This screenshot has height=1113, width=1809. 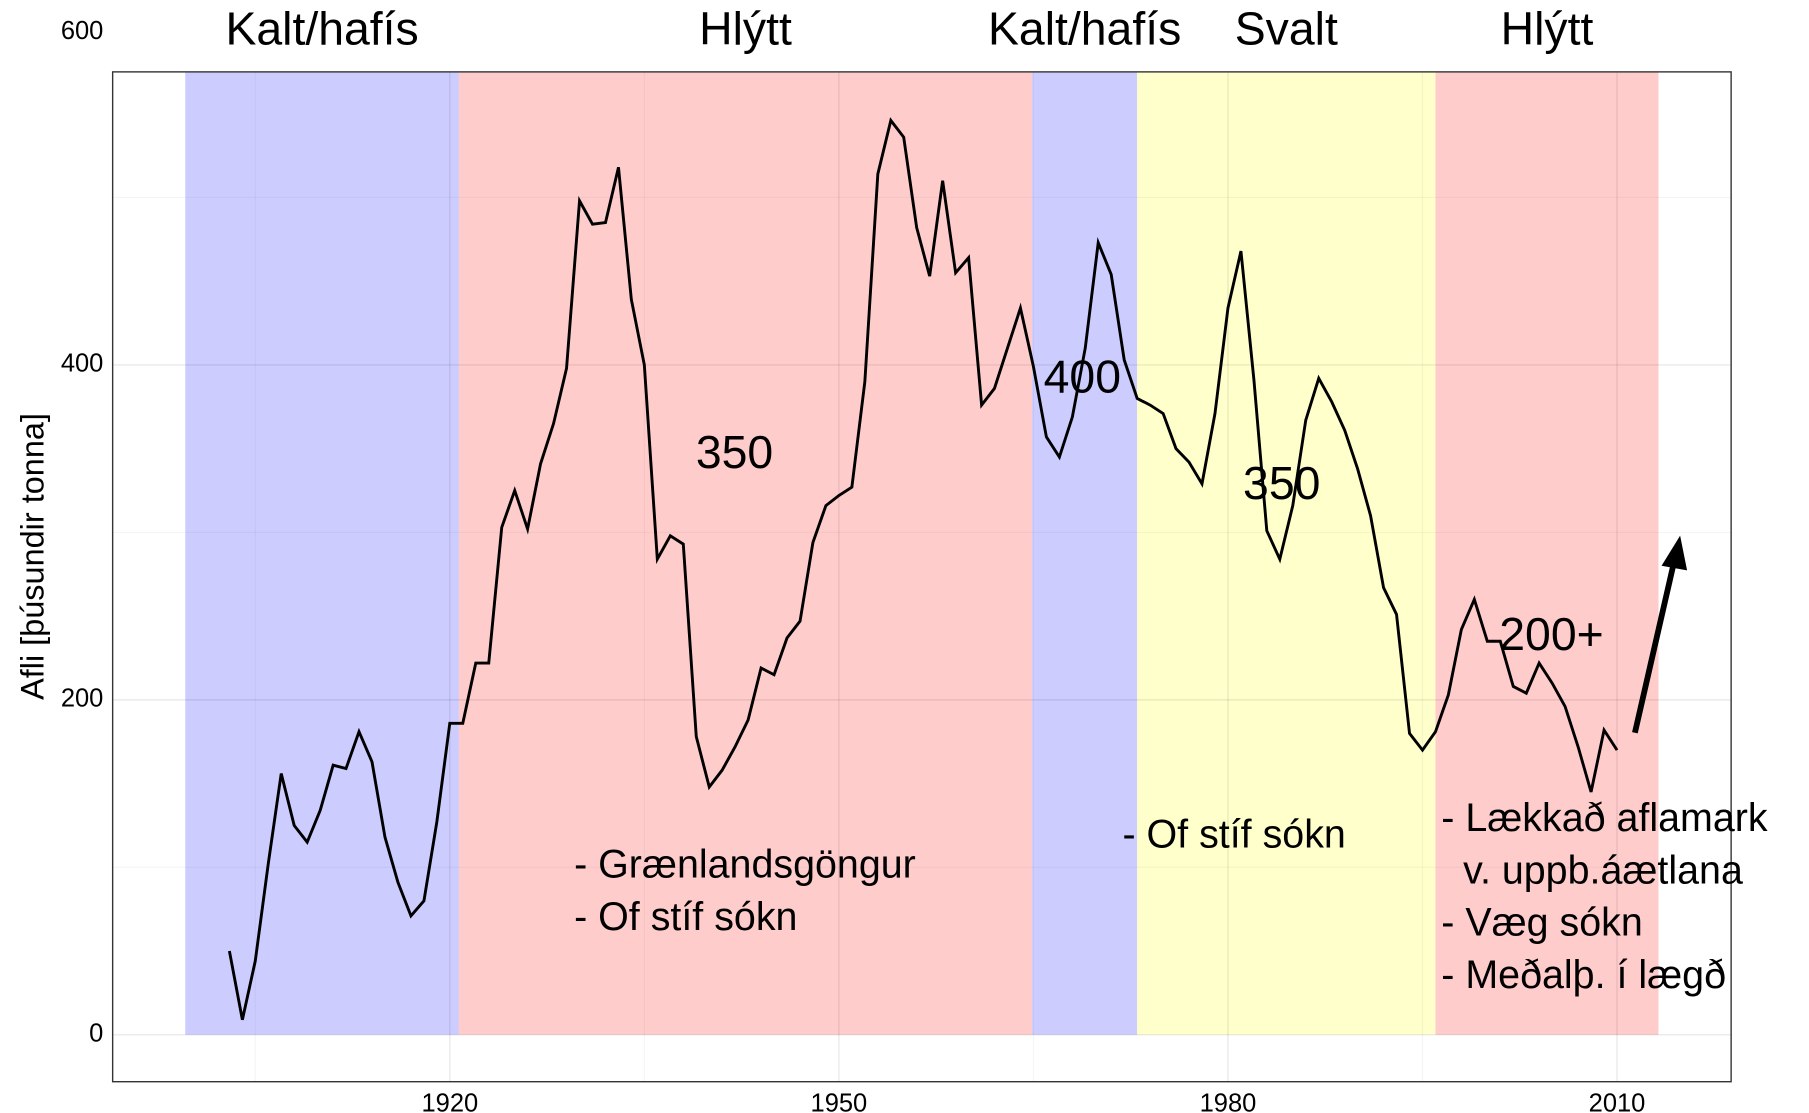 I want to click on arrow-head, so click(x=1674, y=553).